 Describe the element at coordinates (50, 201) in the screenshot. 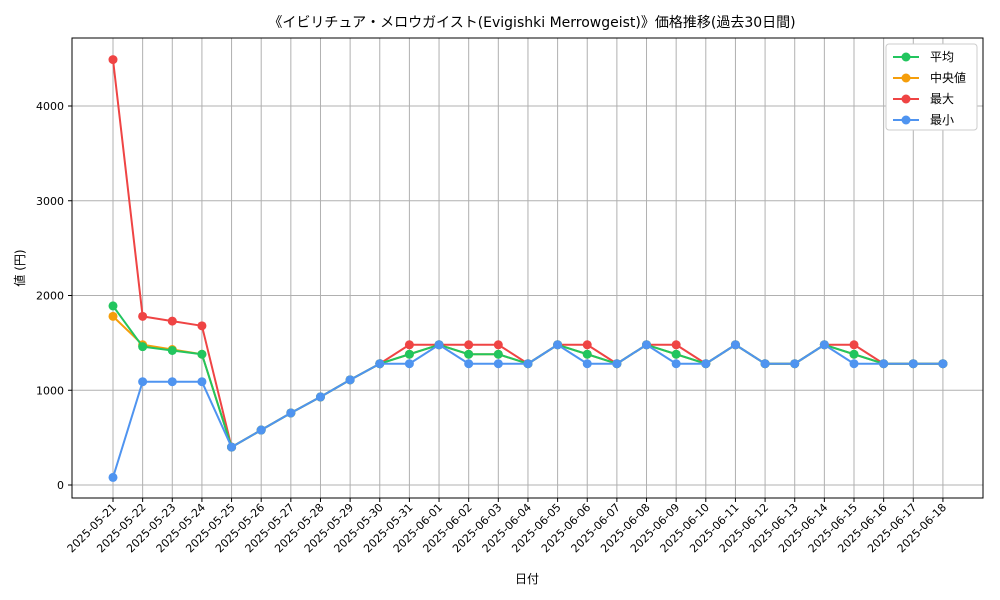

I see `y-tick-label: 3000` at that location.